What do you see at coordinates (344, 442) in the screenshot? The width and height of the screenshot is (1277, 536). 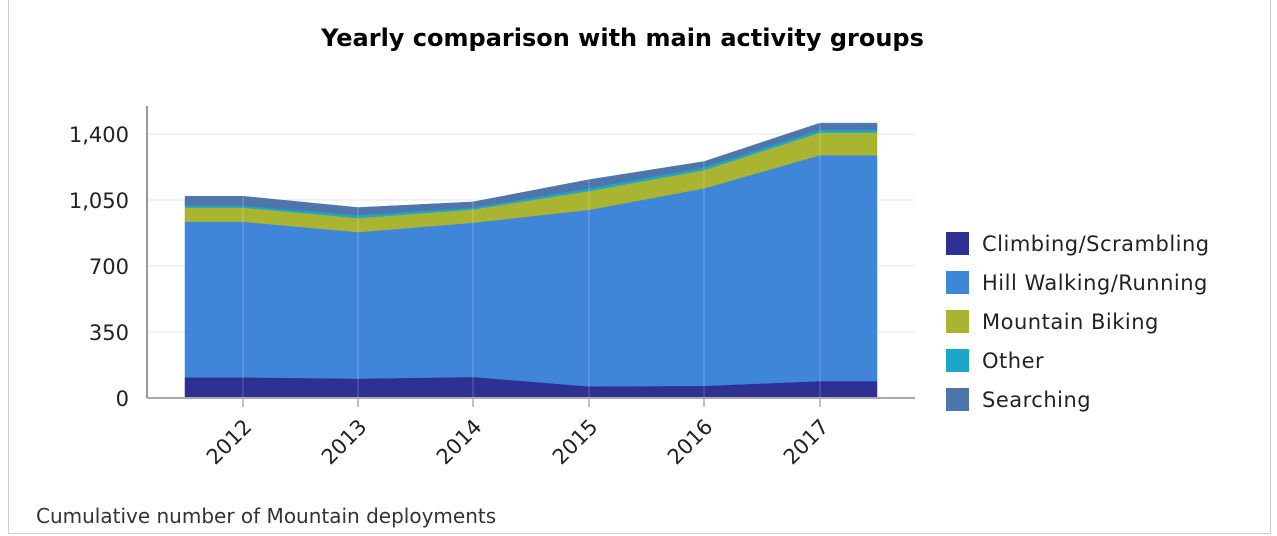 I see `x-tick-label: 2013` at bounding box center [344, 442].